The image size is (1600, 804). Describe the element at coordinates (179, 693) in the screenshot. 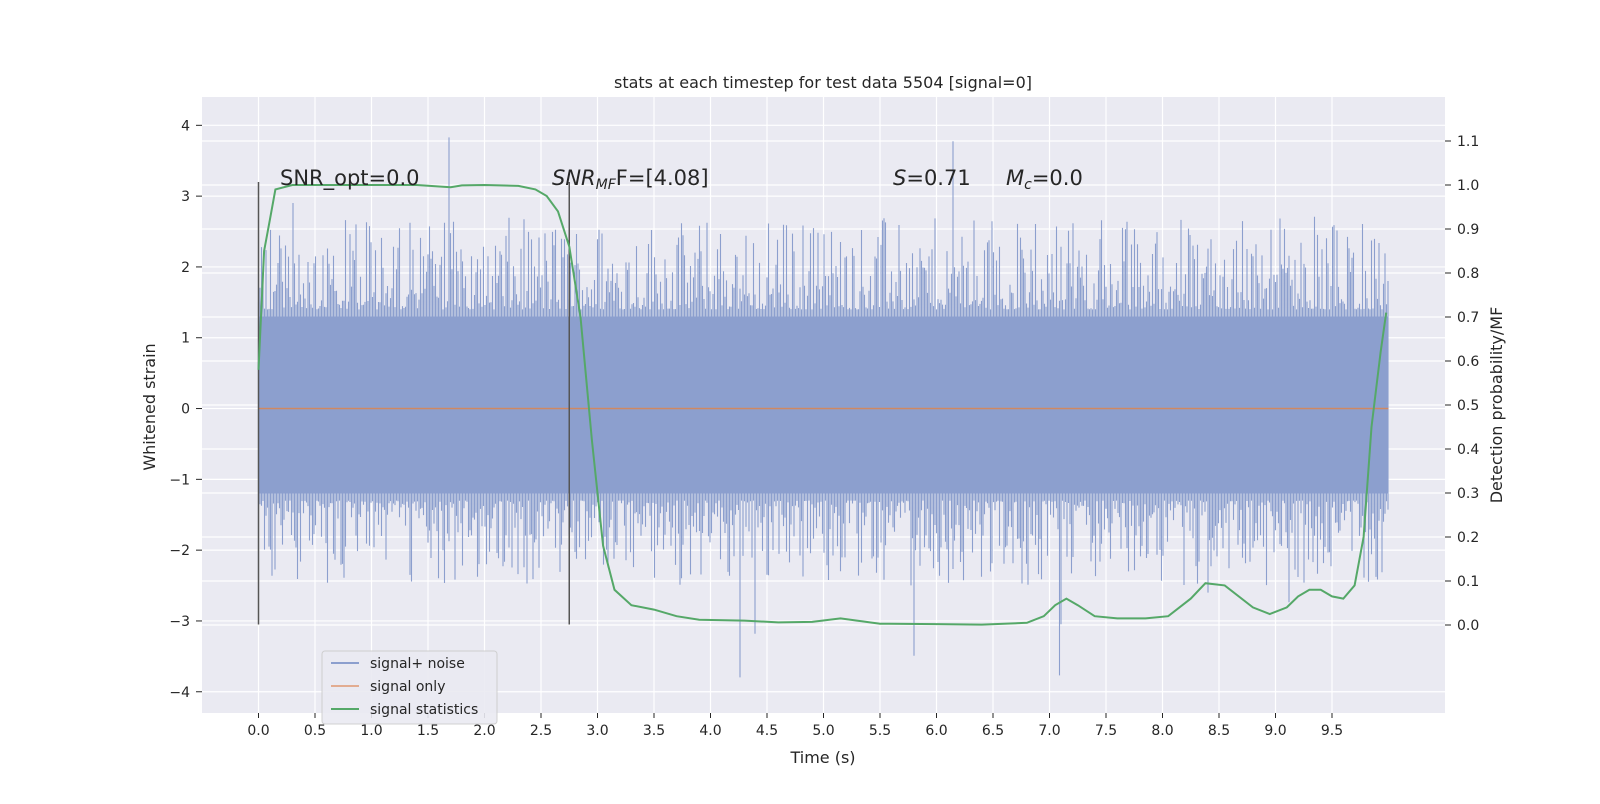

I see `y-tick-label: −4` at that location.